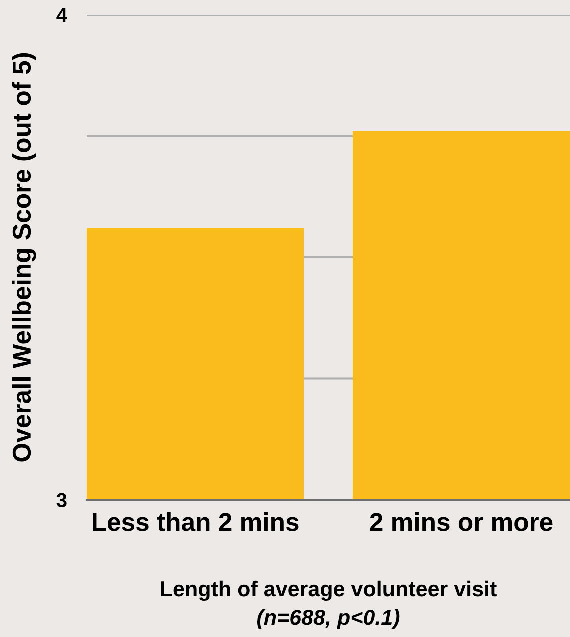 The width and height of the screenshot is (570, 637). Describe the element at coordinates (328, 619) in the screenshot. I see `text: (n=688, p<0.1)` at that location.